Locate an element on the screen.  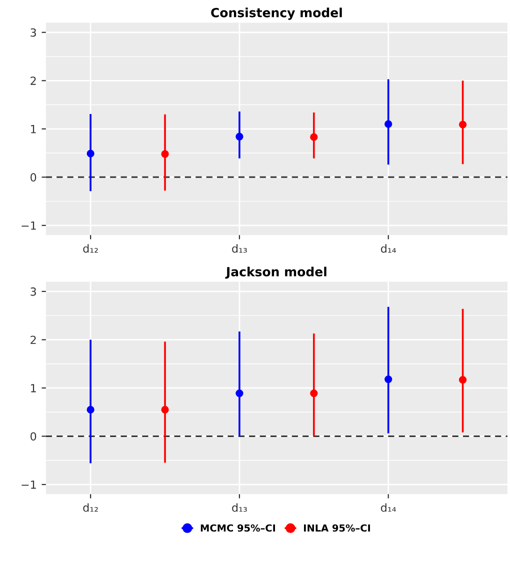
legend-label: MCMC 95%–CI is located at coordinates (237, 528).